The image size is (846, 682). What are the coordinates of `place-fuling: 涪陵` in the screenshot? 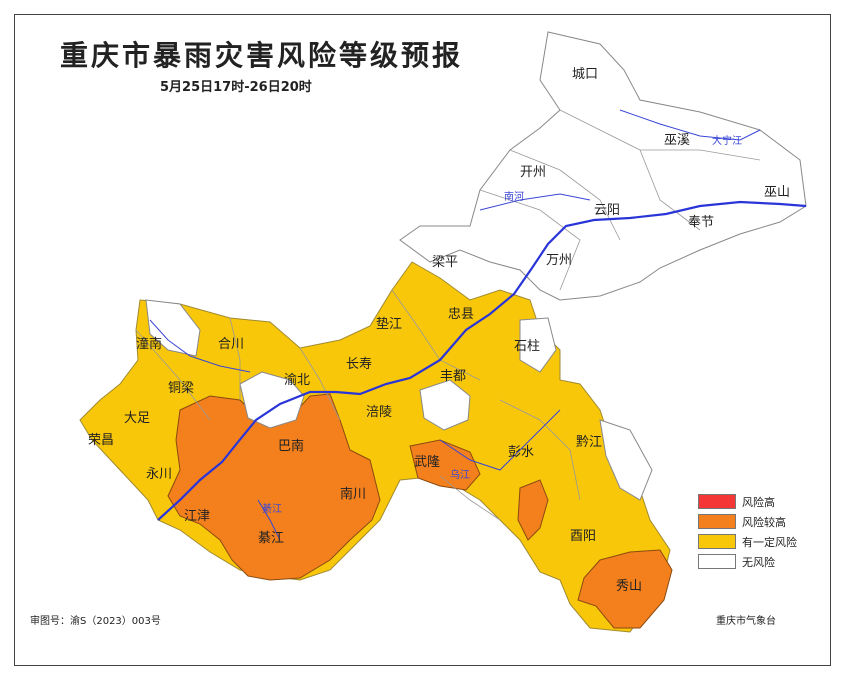 It's located at (379, 412).